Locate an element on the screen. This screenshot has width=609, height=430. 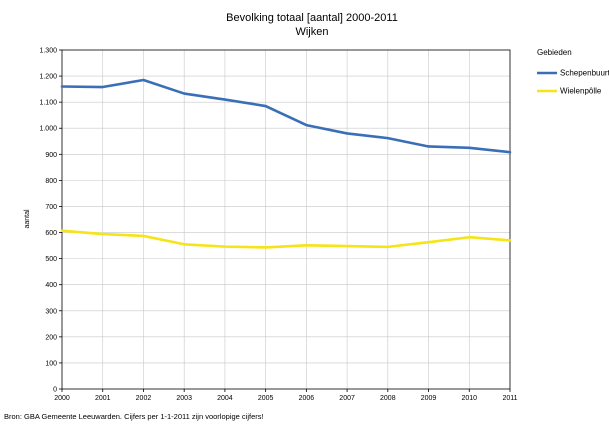
y-tick-label: 300 is located at coordinates (51, 311).